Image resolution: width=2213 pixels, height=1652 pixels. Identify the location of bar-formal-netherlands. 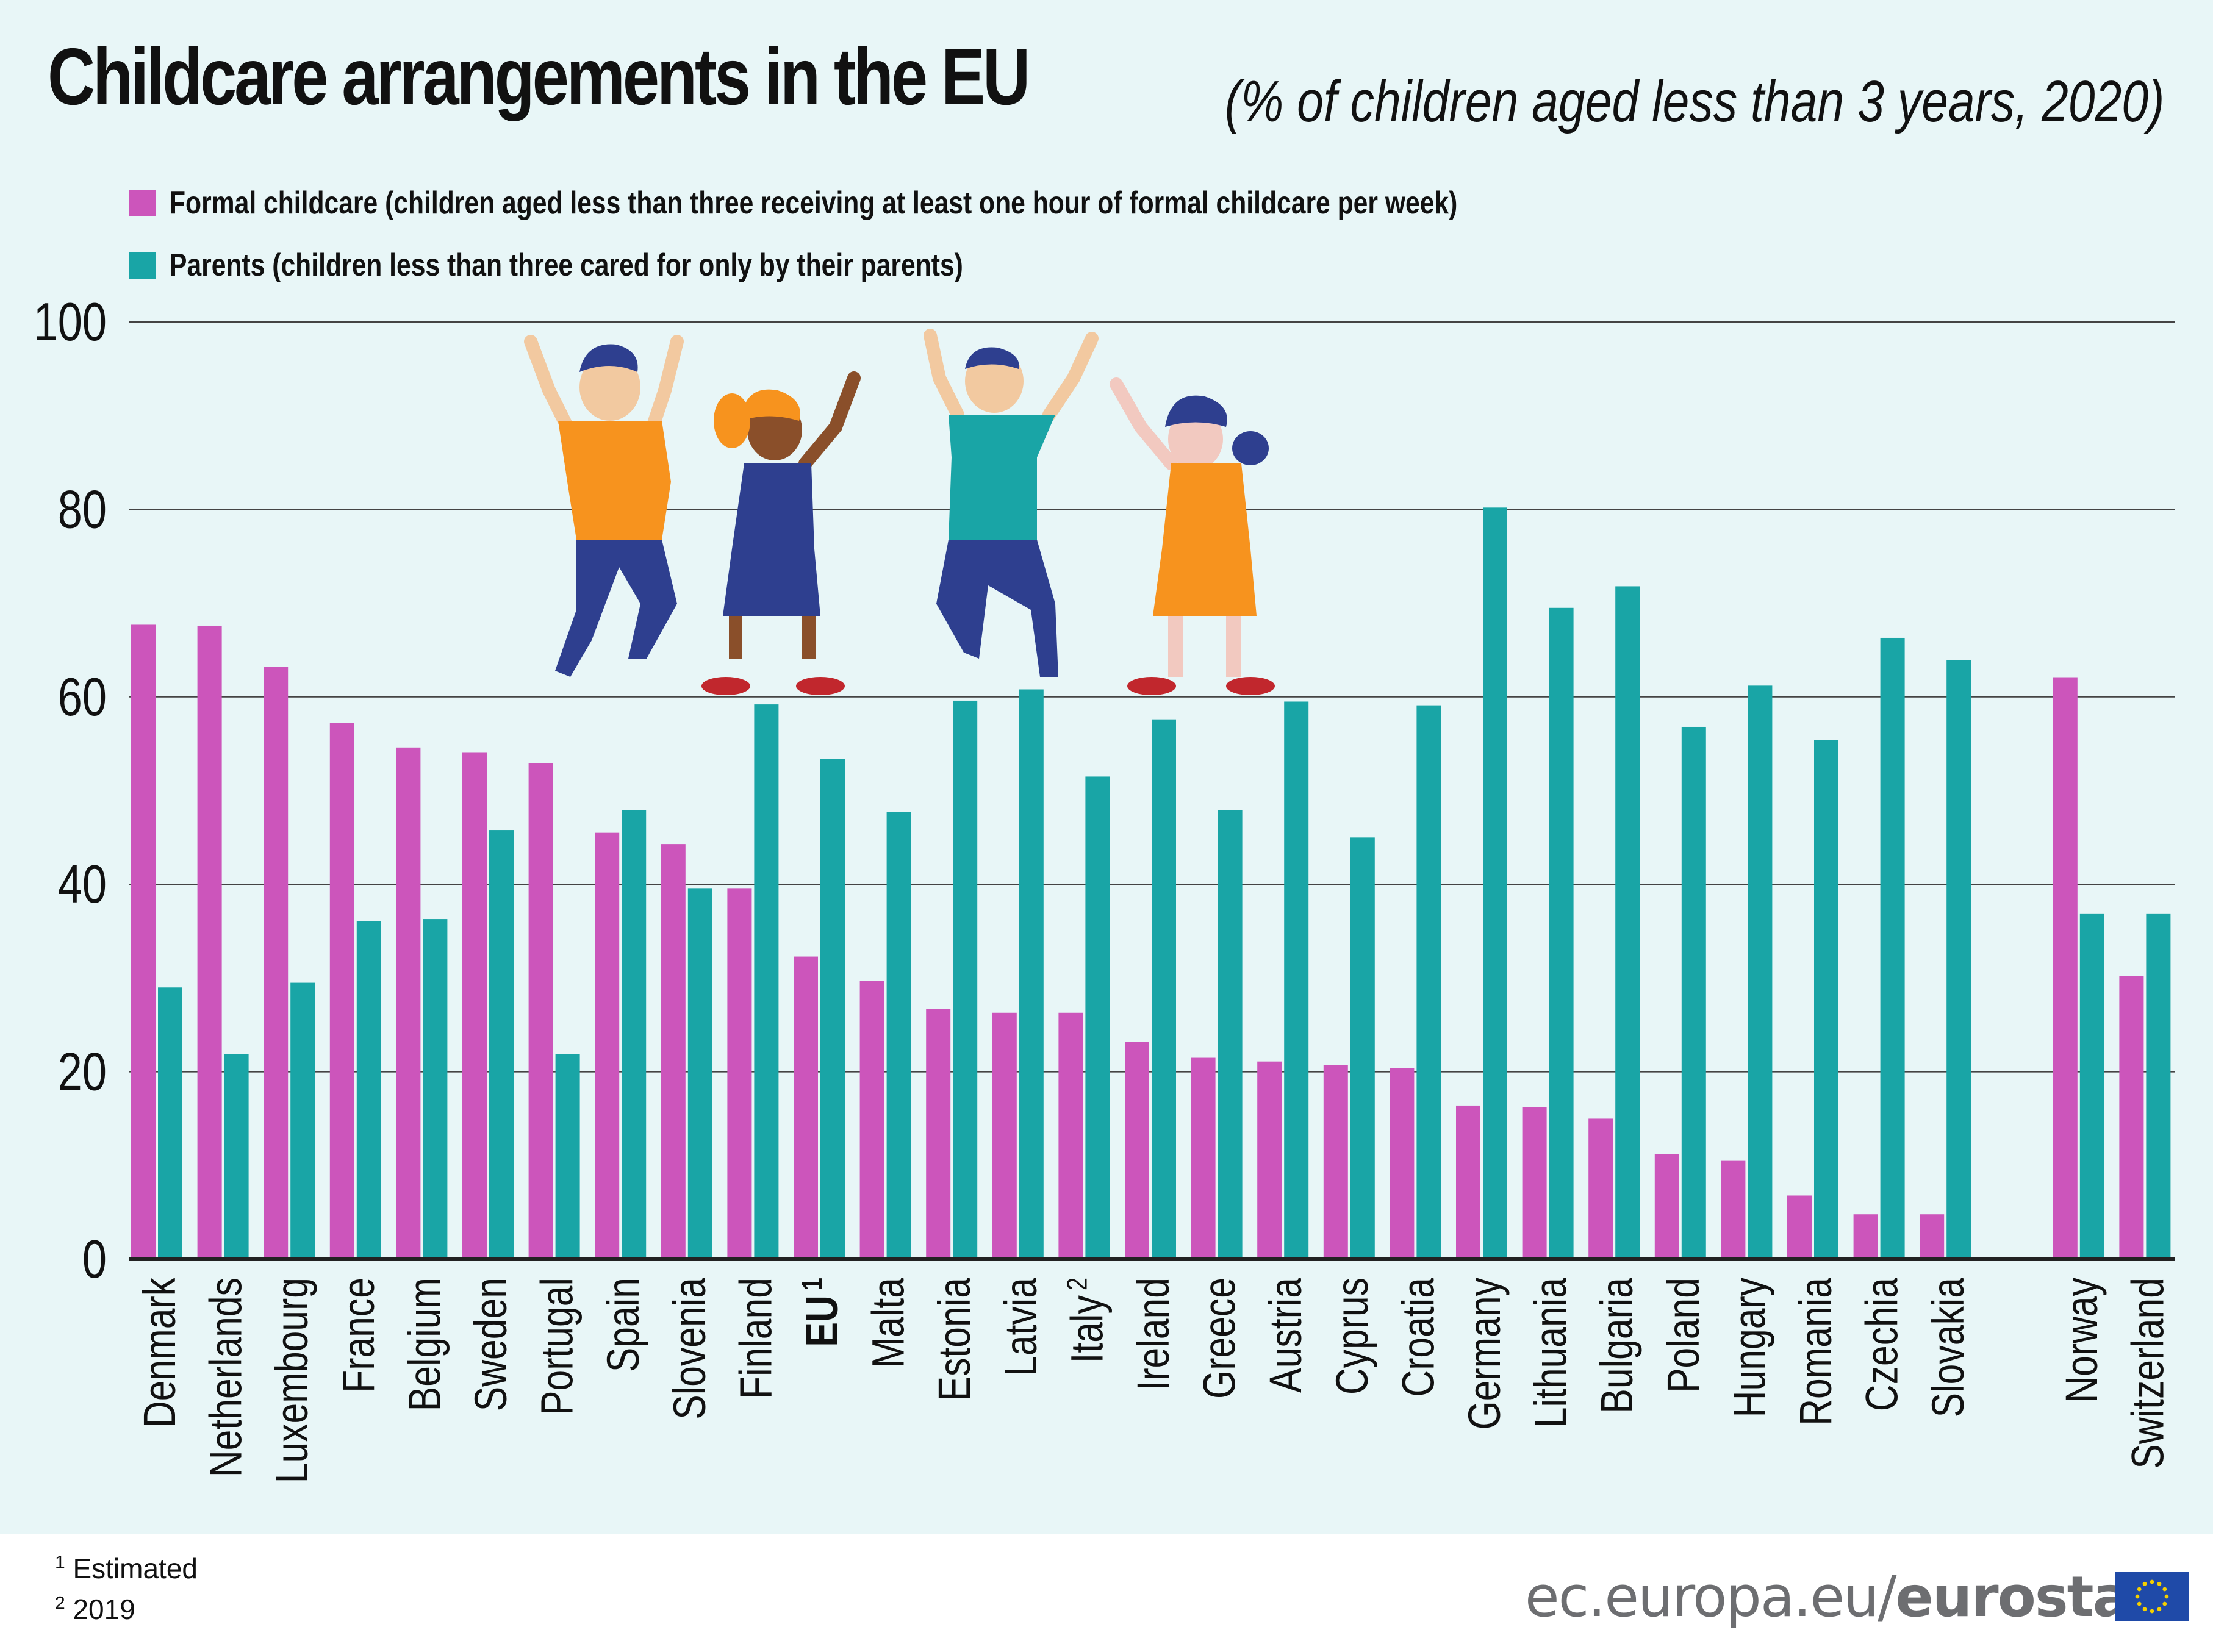
(210, 942).